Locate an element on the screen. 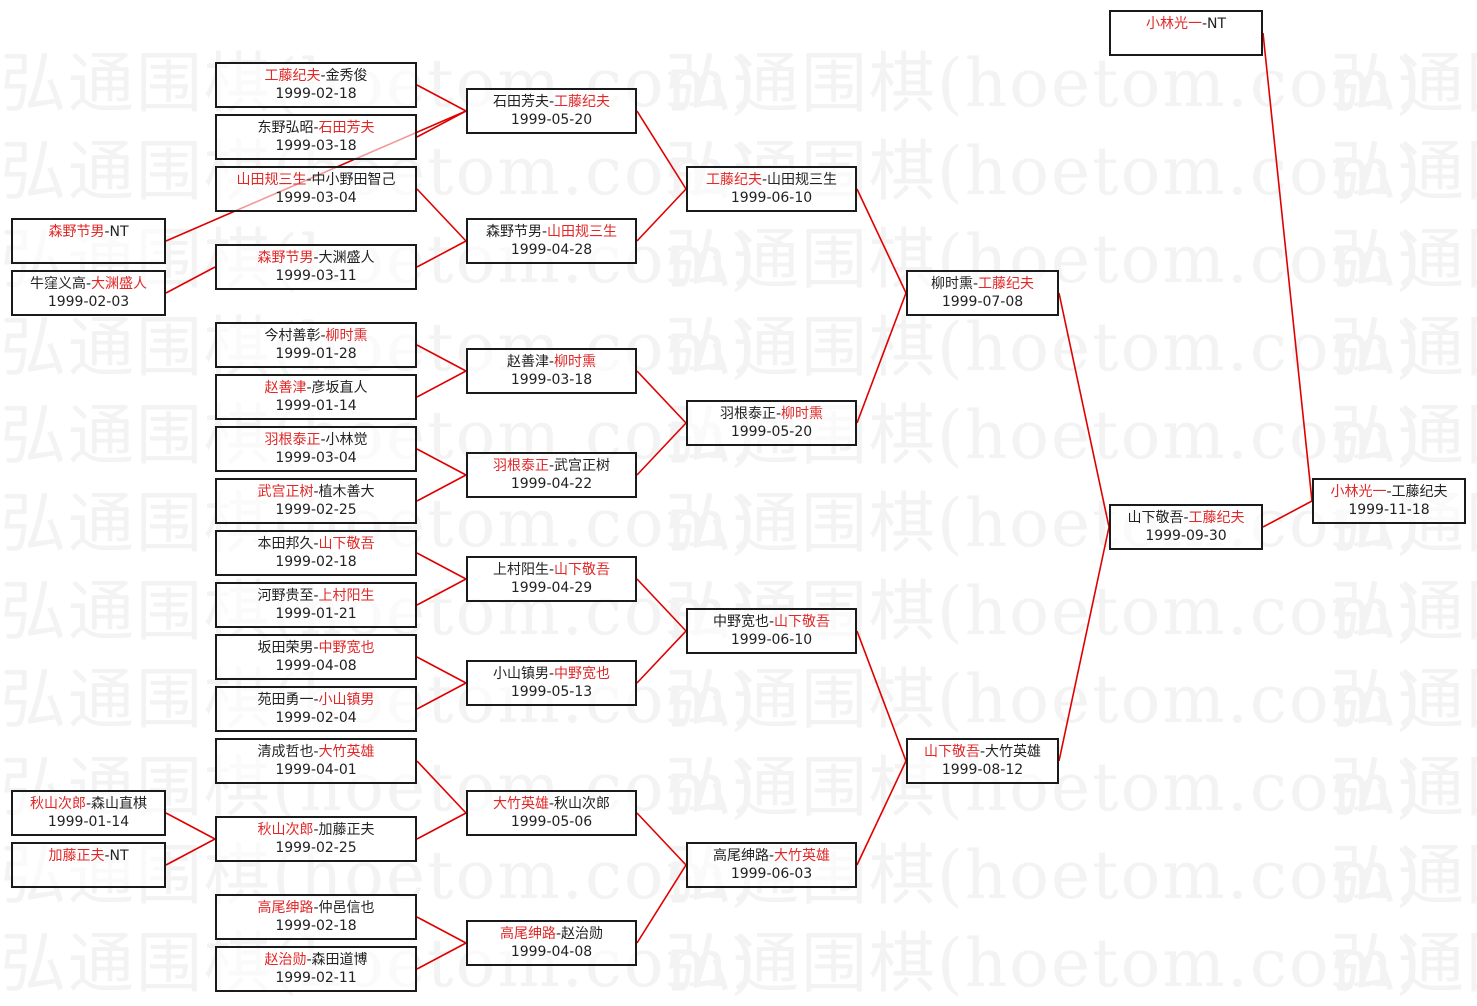 This screenshot has height=1006, width=1477. match-box: 赵善津-彦坂直人 1999-01-14 is located at coordinates (316, 397).